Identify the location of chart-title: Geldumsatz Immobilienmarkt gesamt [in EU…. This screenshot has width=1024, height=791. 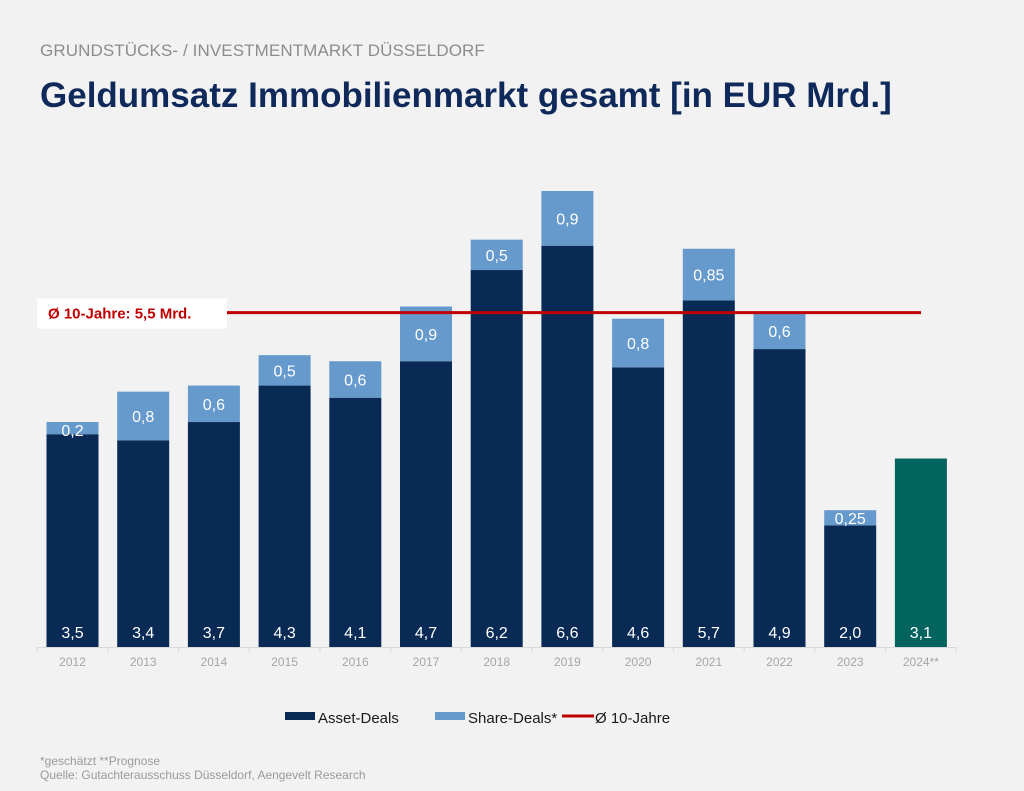
(466, 95).